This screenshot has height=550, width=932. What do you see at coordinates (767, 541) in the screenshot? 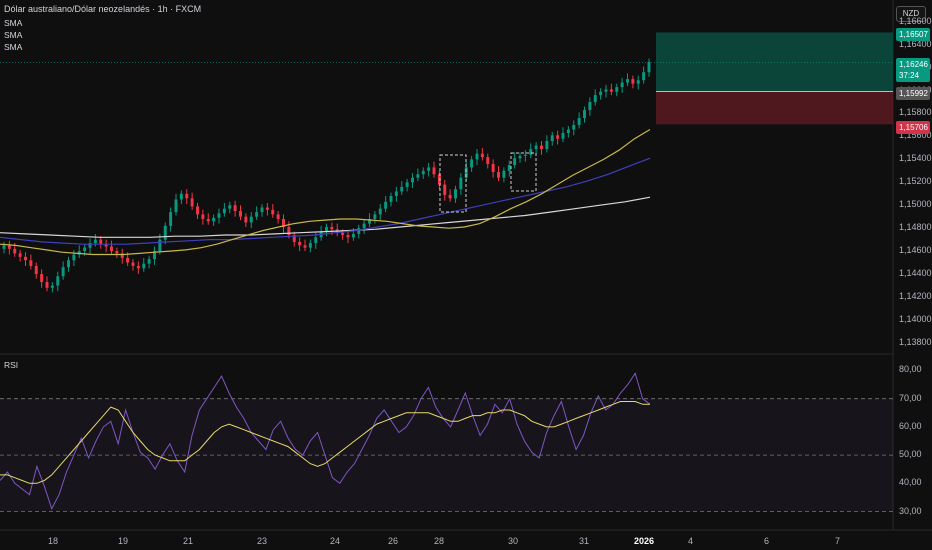
I see `time-tick-label: 6` at bounding box center [767, 541].